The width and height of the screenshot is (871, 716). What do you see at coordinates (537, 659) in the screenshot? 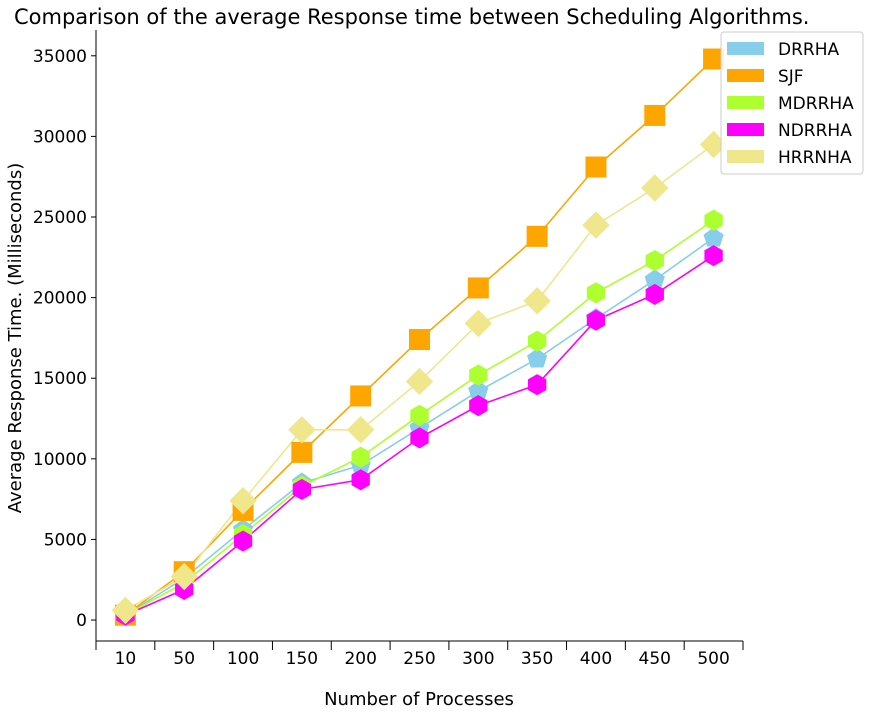
I see `x-tick-label: 350` at bounding box center [537, 659].